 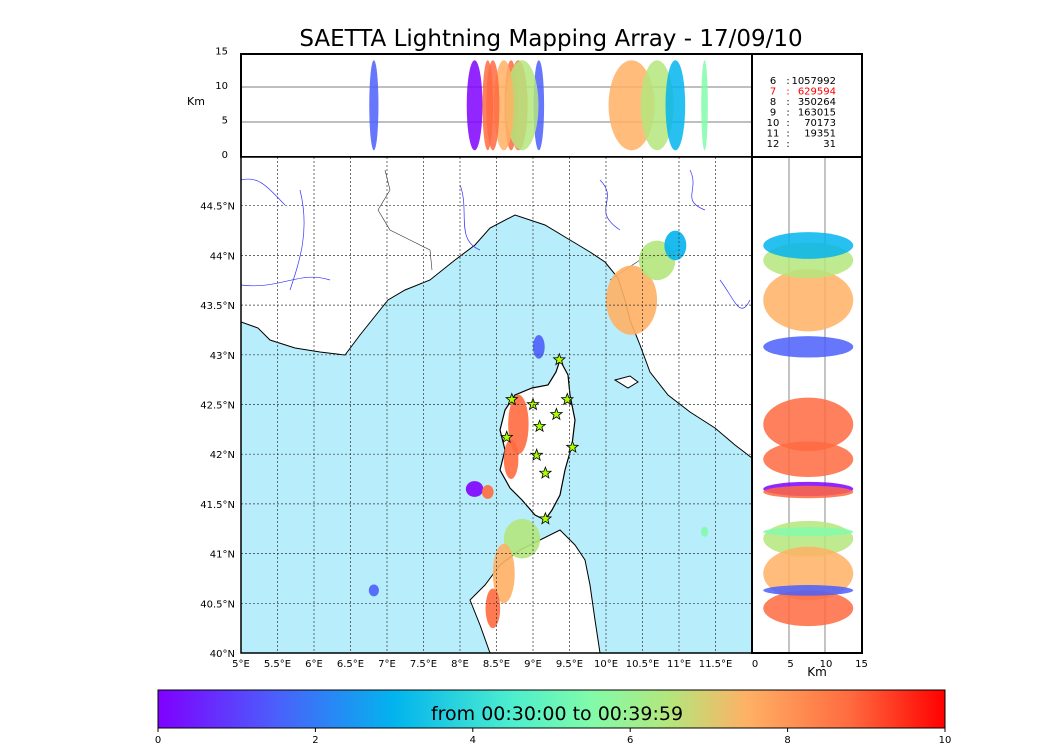 I want to click on lat-tick-label: 41.5°N, so click(x=217, y=505).